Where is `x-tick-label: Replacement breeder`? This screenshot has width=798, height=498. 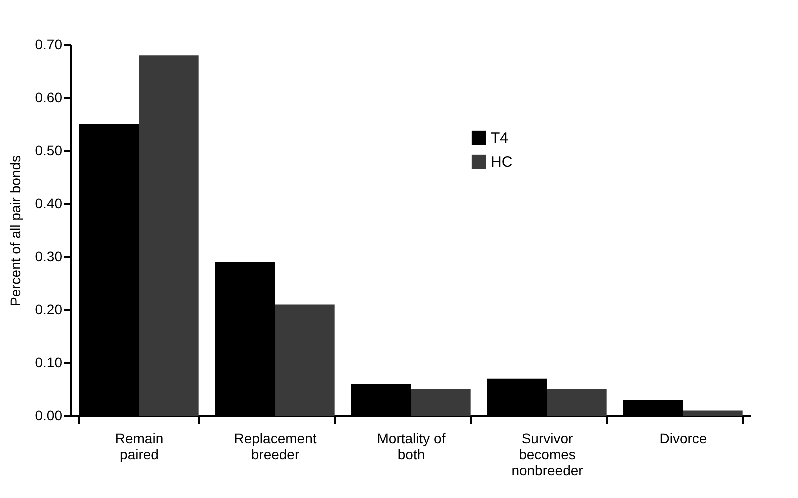
x-tick-label: Replacement breeder is located at coordinates (275, 446).